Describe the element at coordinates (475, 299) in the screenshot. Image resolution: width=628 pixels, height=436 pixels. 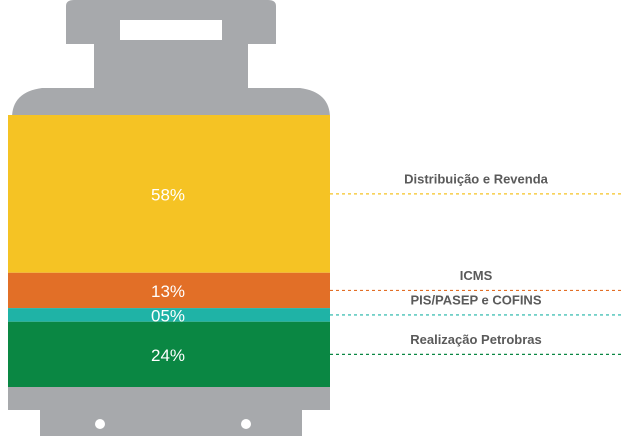
I see `category-label: PIS/PASEP e COFINS` at that location.